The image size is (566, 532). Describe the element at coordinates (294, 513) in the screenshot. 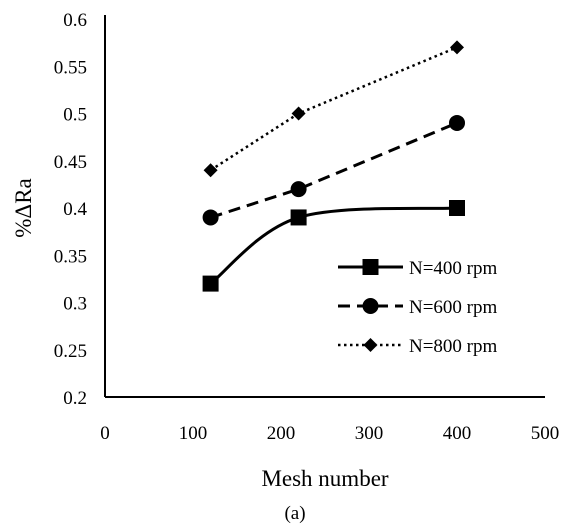

I see `figure-caption: (a)` at that location.